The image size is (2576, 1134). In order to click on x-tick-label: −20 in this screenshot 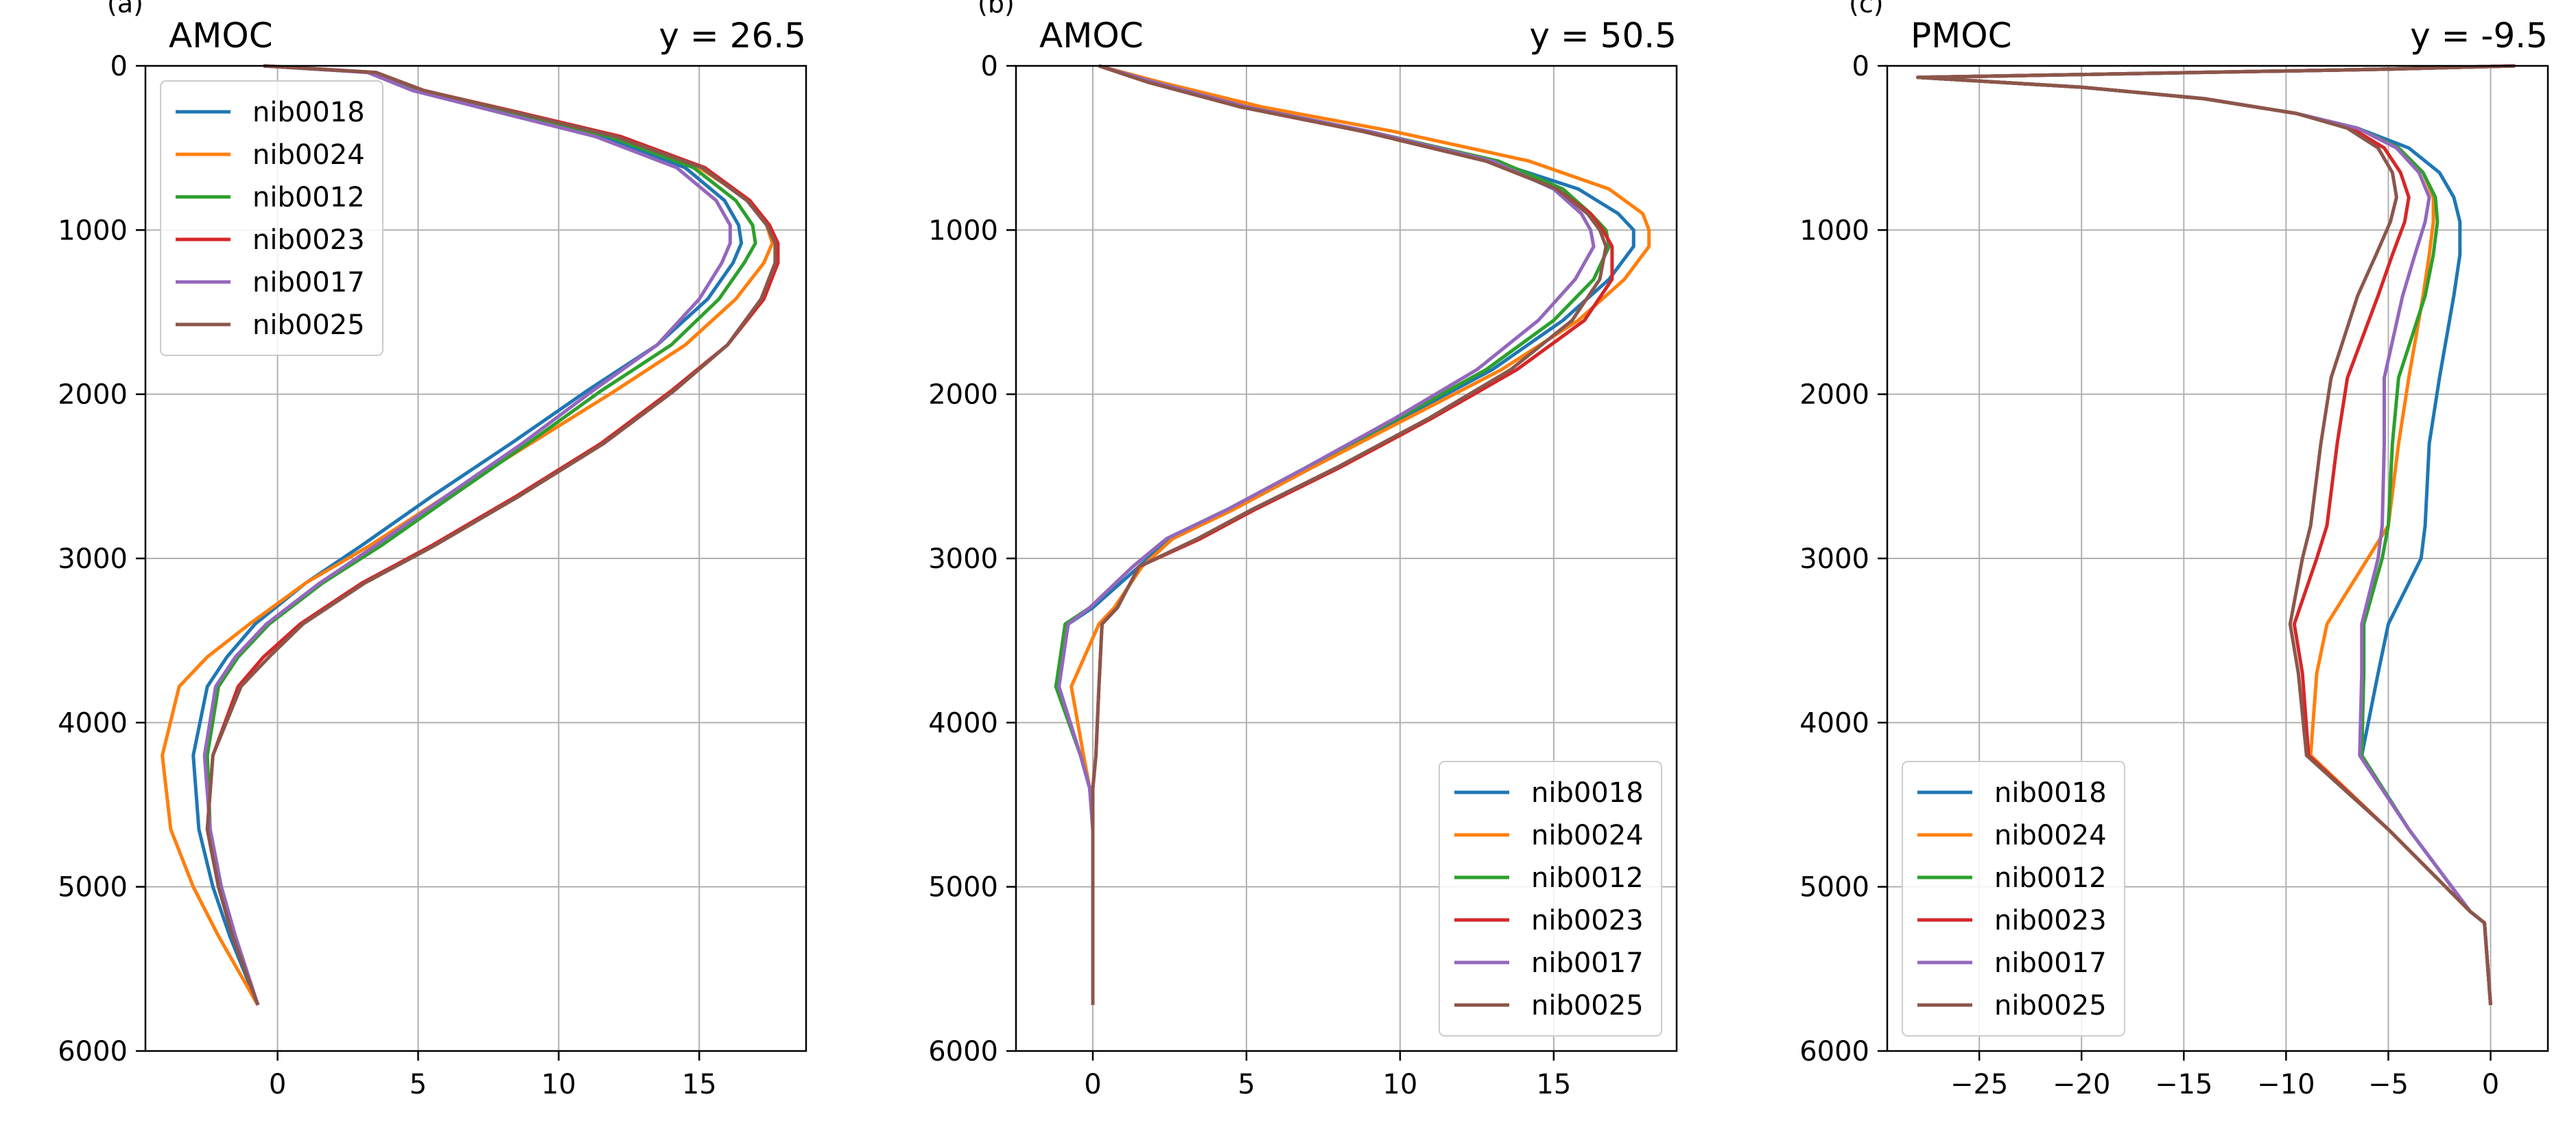, I will do `click(2081, 1084)`.